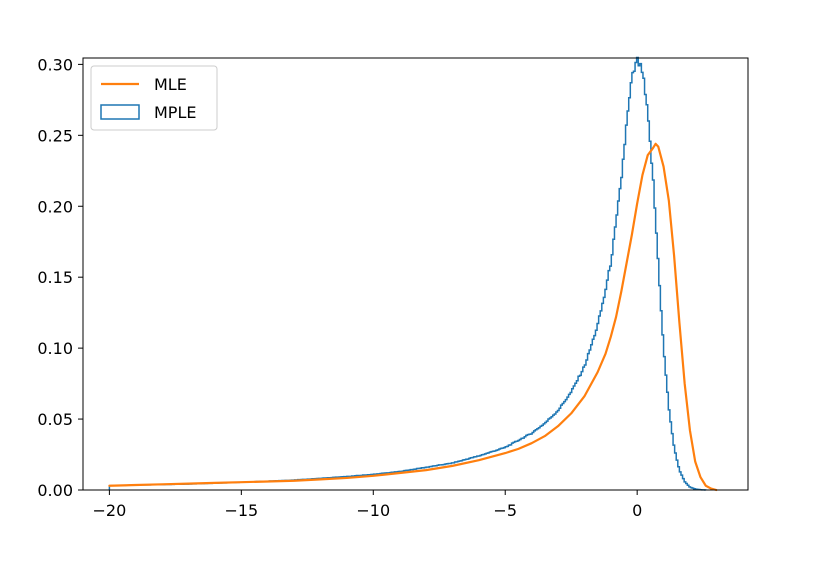 The width and height of the screenshot is (830, 573). What do you see at coordinates (170, 84) in the screenshot?
I see `legend-label-mle: MLE` at bounding box center [170, 84].